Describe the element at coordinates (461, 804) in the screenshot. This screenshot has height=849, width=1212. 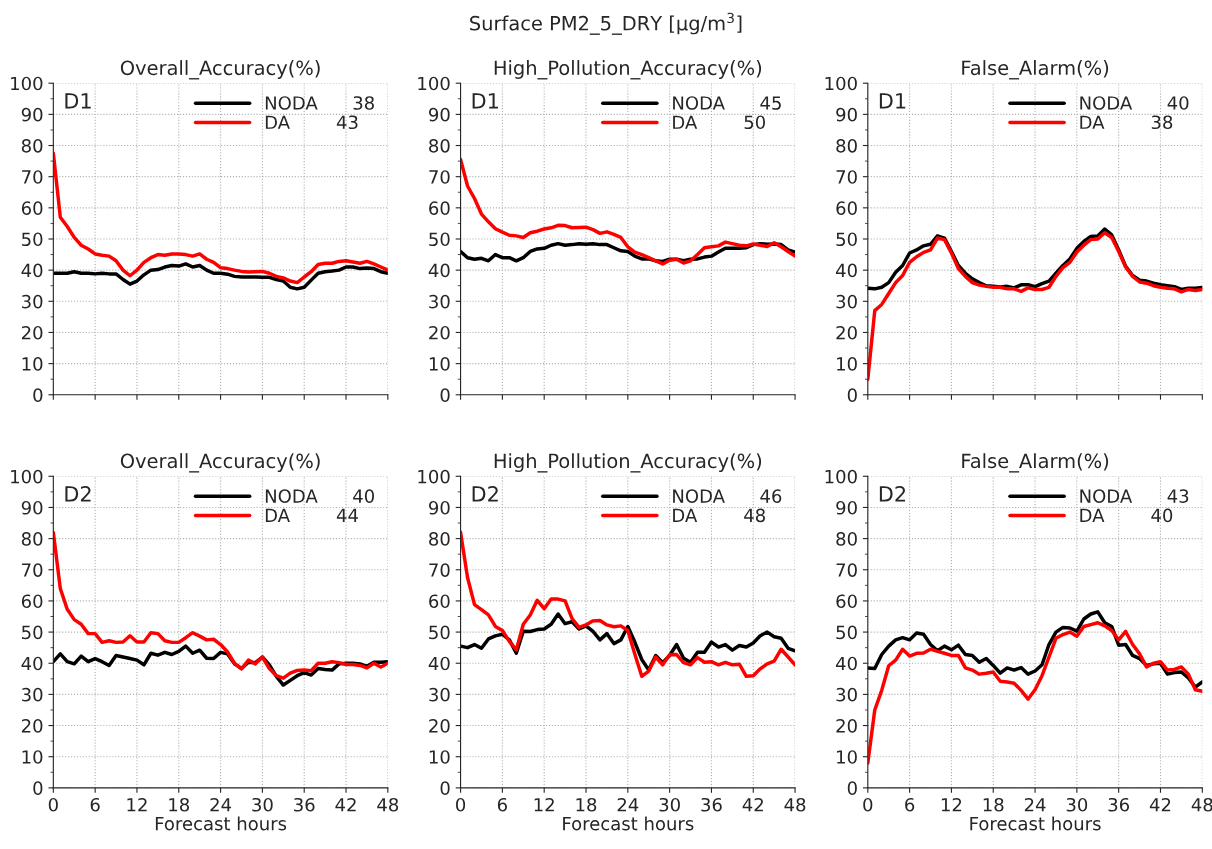
I see `x-tick-label: 0` at that location.